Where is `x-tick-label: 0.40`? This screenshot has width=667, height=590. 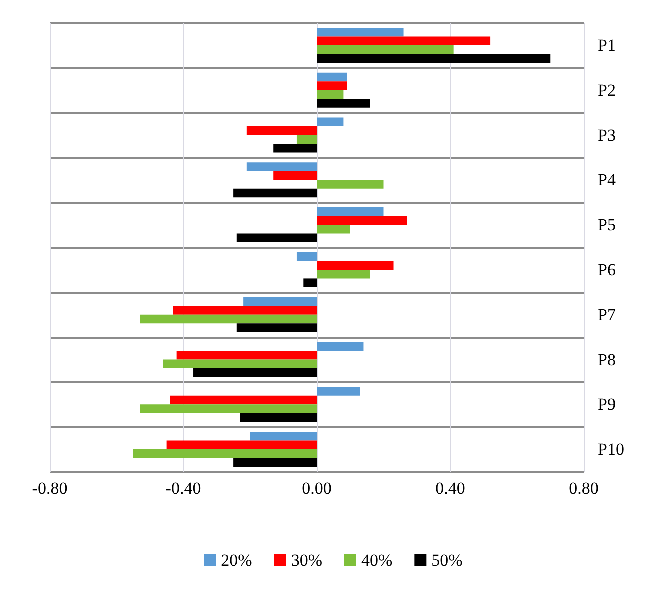 x-tick-label: 0.40 is located at coordinates (451, 488).